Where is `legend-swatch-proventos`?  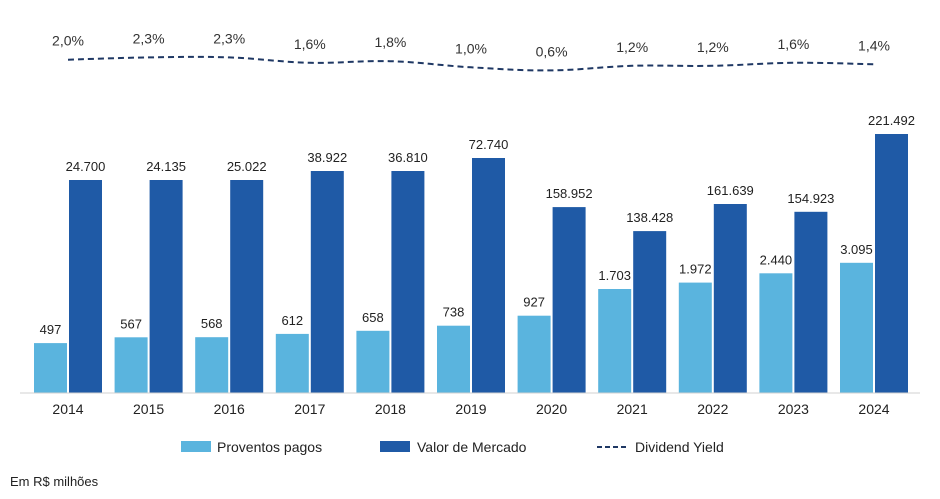
legend-swatch-proventos is located at coordinates (196, 446).